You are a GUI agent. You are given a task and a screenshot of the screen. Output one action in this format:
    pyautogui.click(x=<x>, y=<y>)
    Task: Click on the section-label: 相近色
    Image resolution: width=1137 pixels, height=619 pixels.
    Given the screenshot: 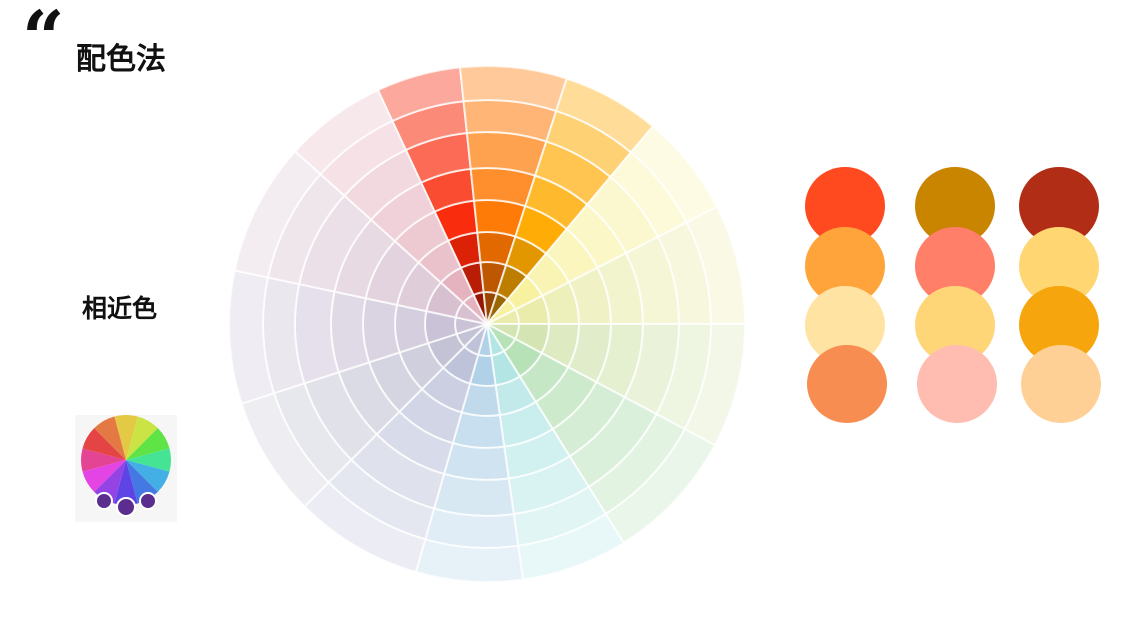 What is the action you would take?
    pyautogui.click(x=120, y=308)
    